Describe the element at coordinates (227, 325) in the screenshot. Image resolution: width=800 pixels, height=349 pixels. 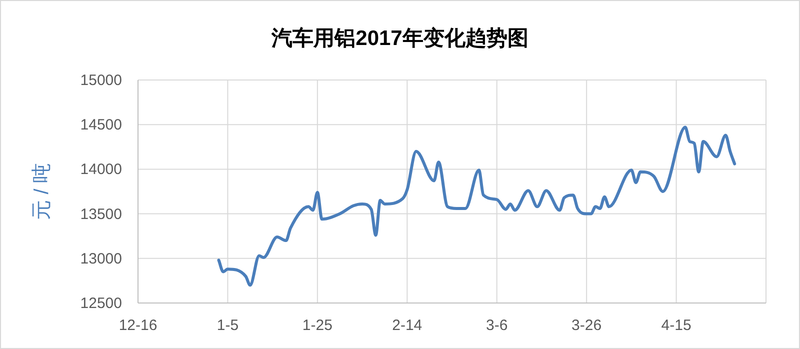
I see `x-tick-label: 1-5` at that location.